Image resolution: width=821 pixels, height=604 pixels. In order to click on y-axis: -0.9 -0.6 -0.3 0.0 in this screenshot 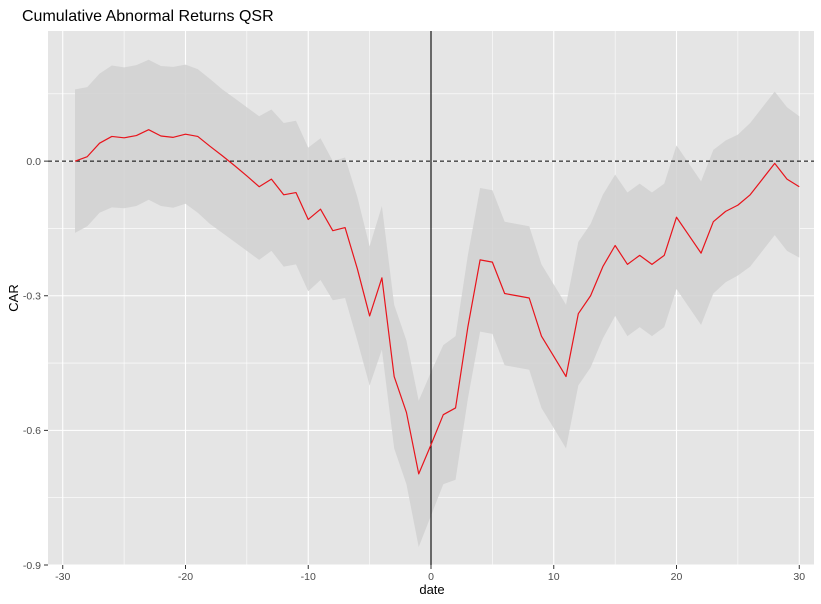, I will do `click(35, 364)`.